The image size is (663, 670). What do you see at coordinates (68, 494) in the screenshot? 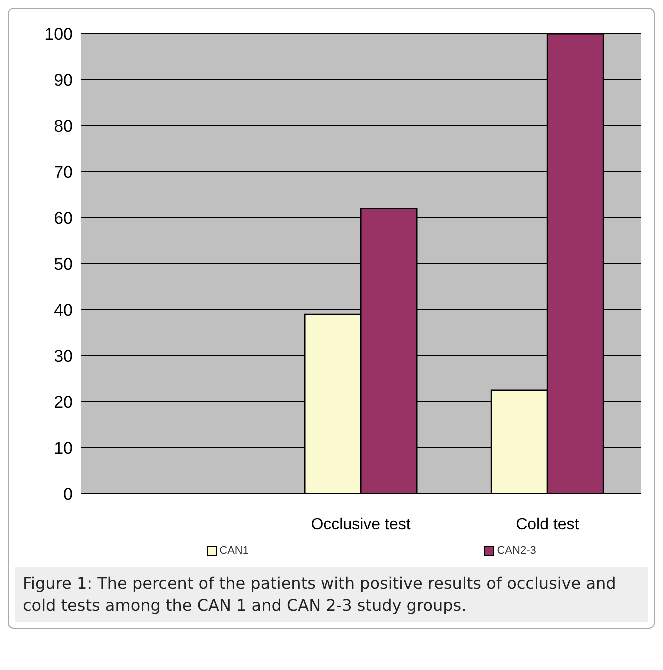
I see `y-tick-label: 0` at bounding box center [68, 494].